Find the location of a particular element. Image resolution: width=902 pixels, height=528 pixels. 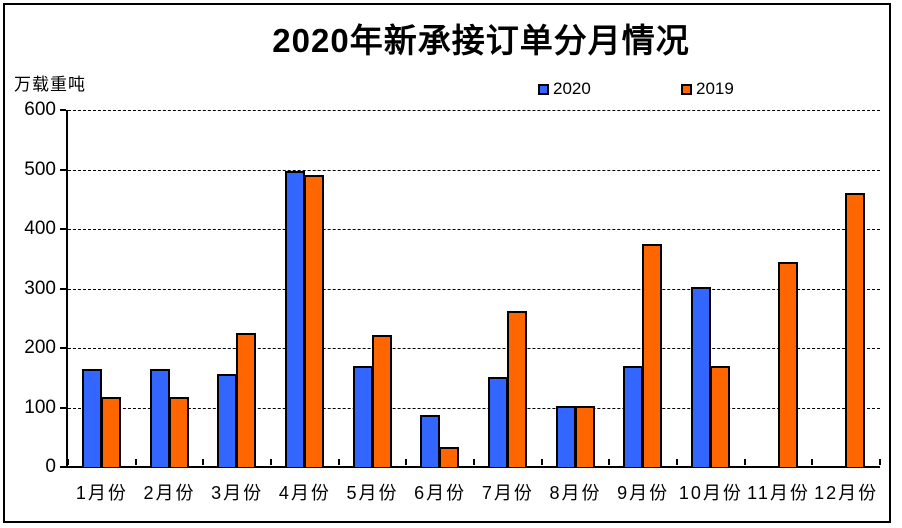

bar-2019-10月份 is located at coordinates (720, 416).